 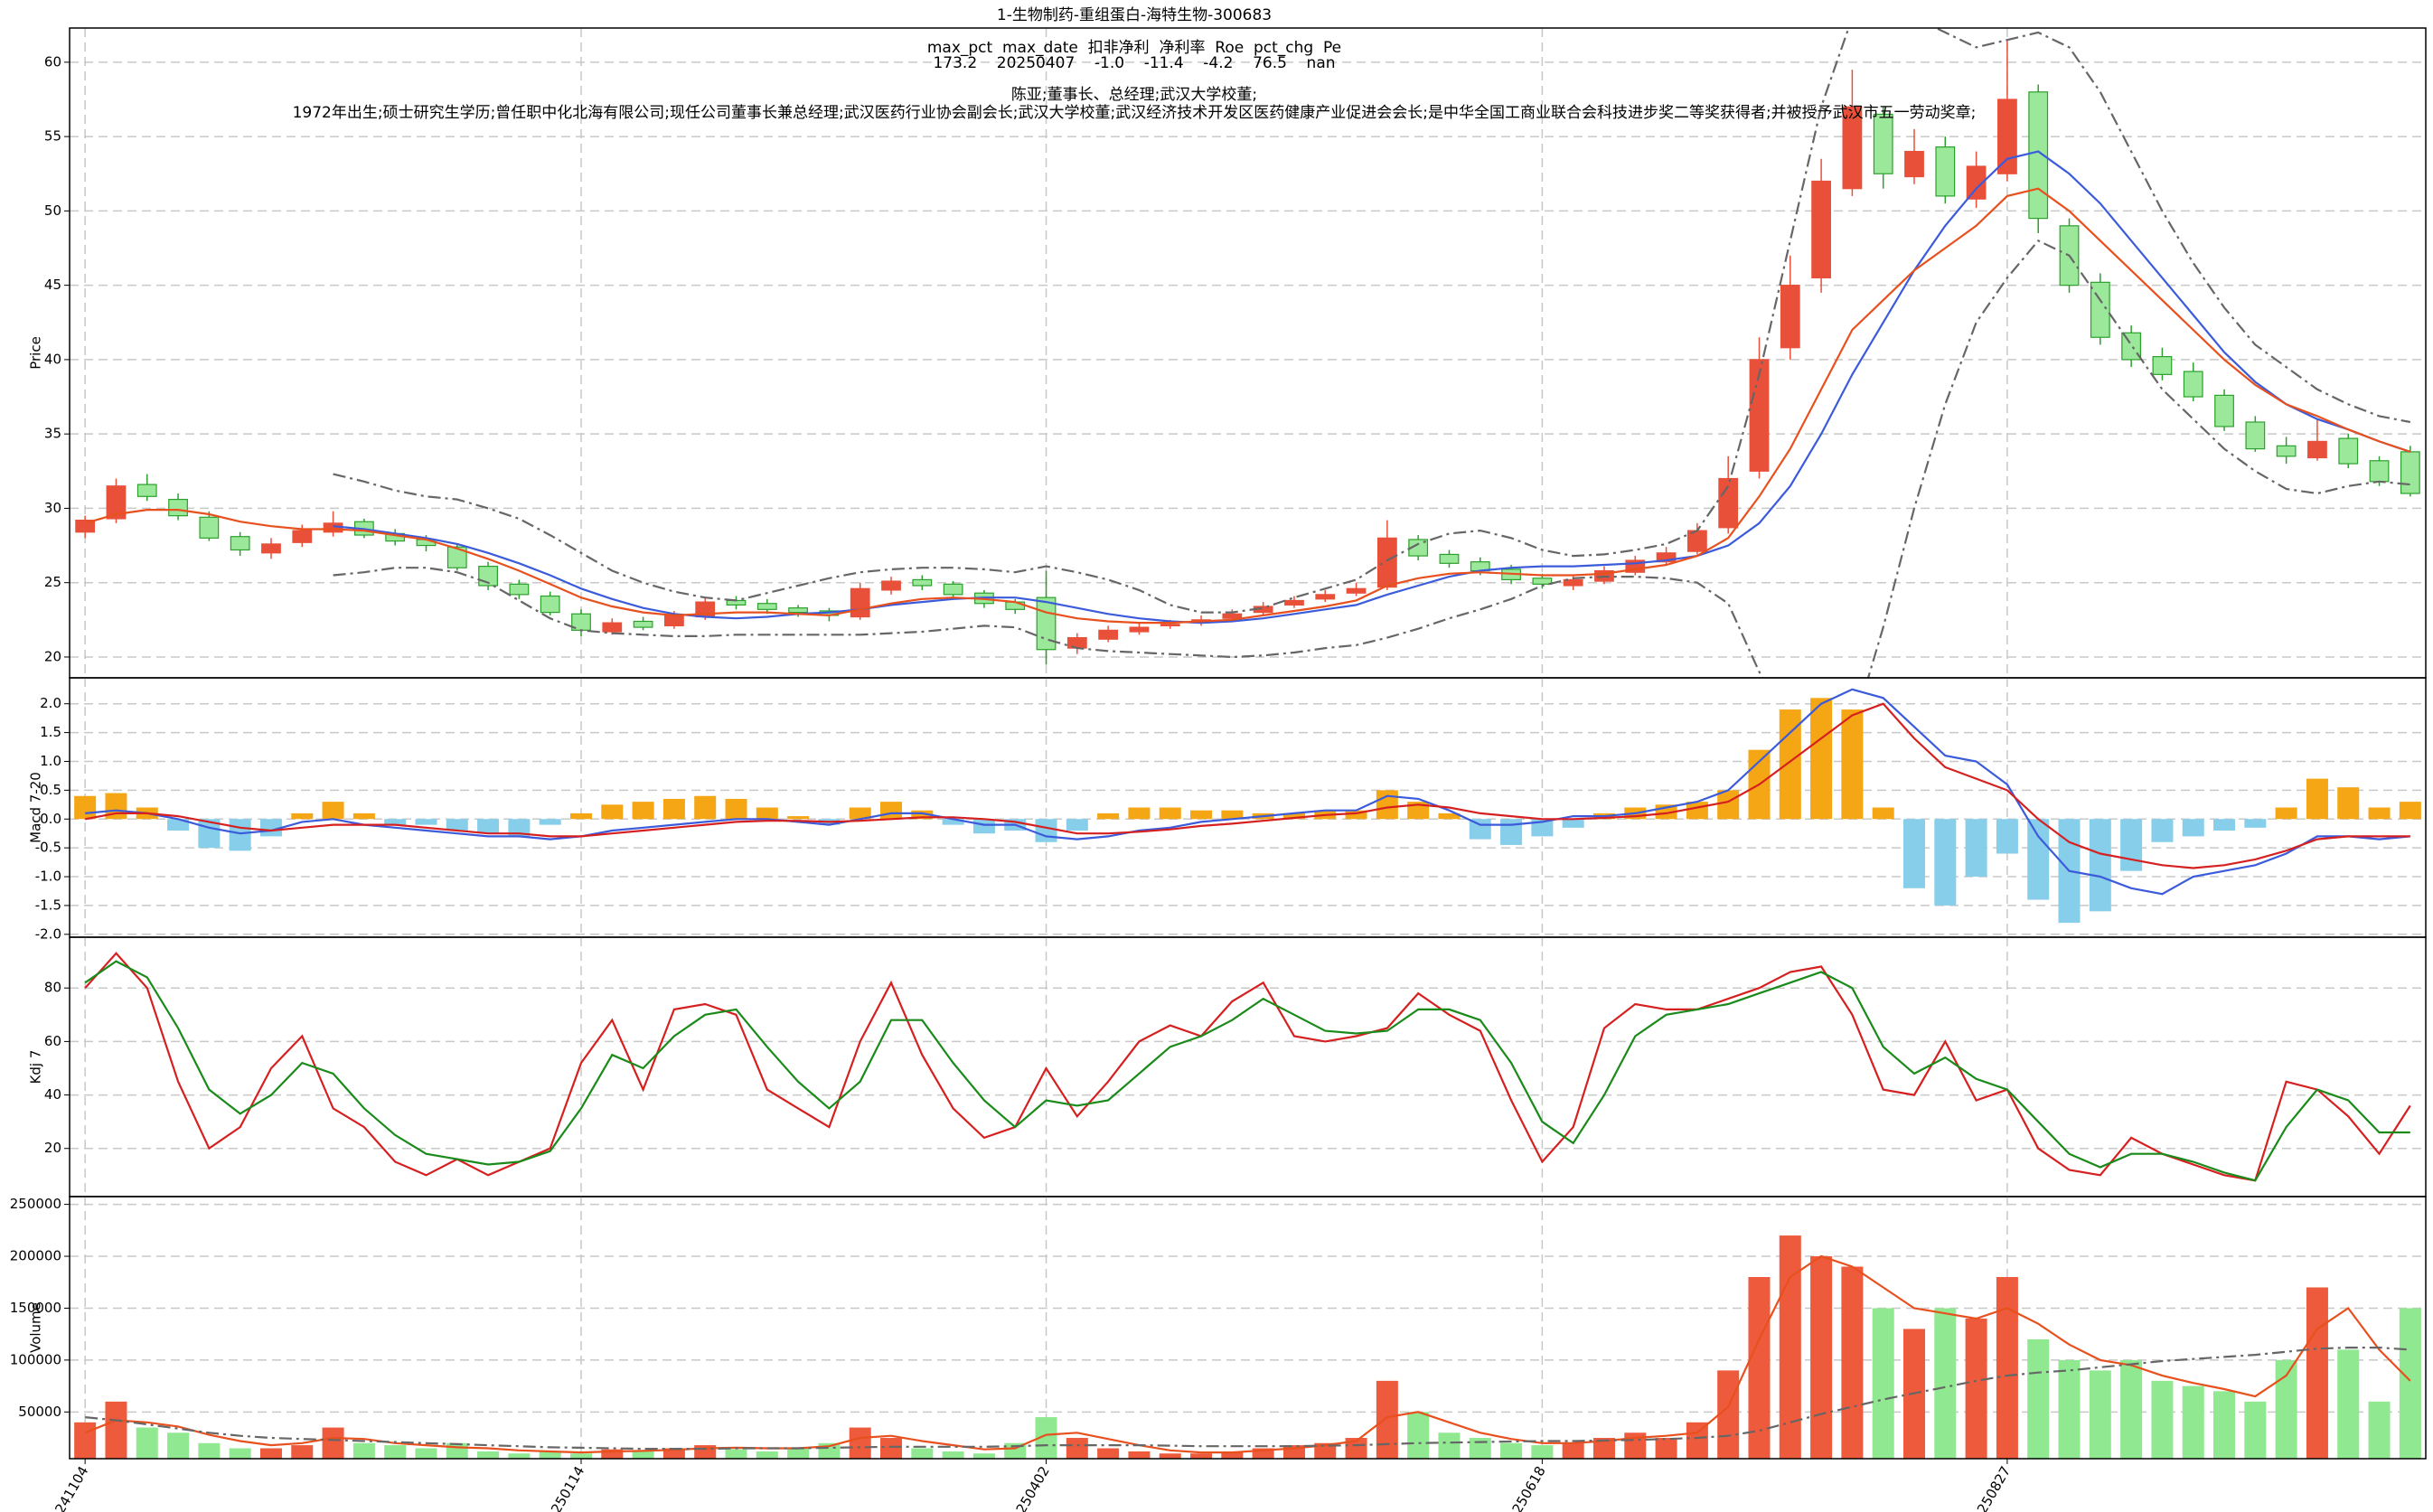 I want to click on y-tick-label: 80, so click(x=53, y=988).